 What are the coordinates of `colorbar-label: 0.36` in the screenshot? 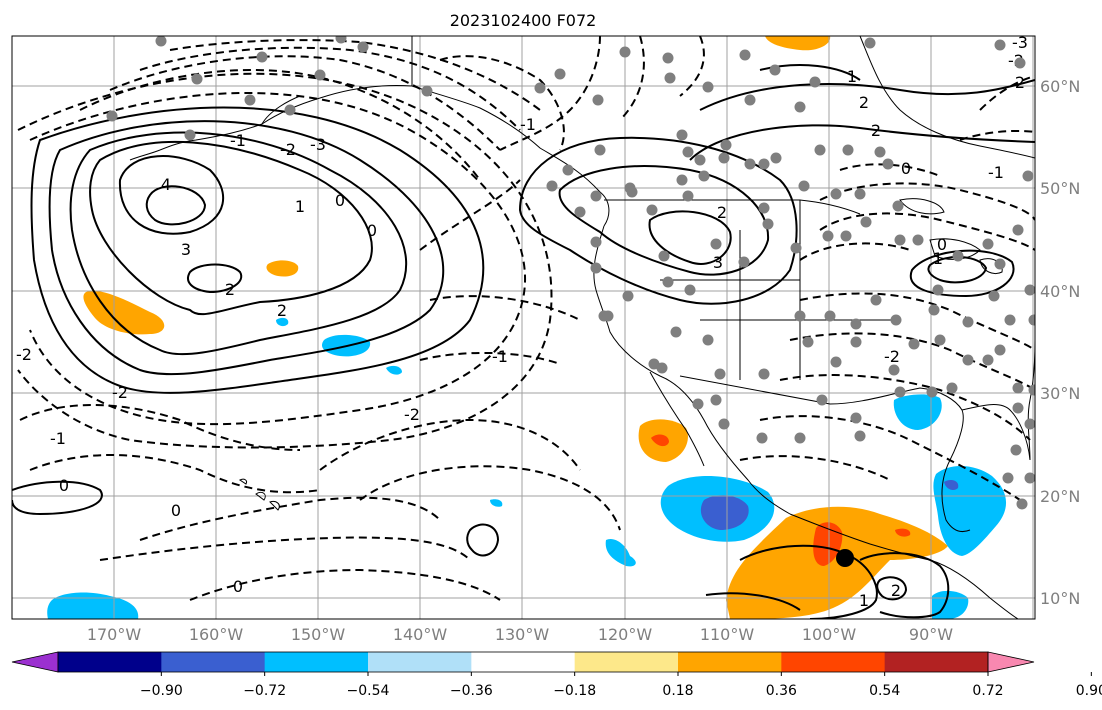 It's located at (781, 691).